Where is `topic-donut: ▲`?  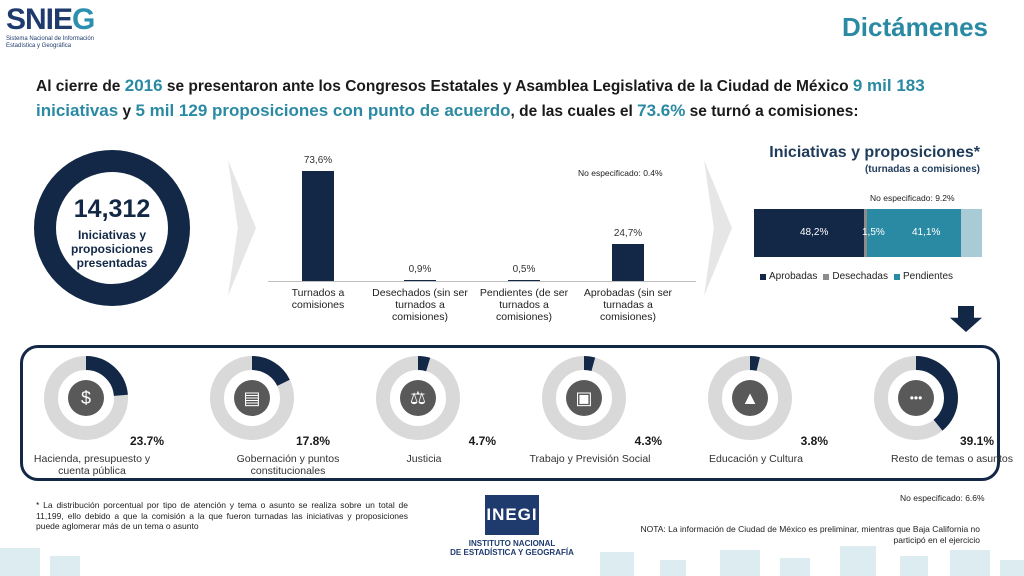
topic-donut: ▲ is located at coordinates (750, 398).